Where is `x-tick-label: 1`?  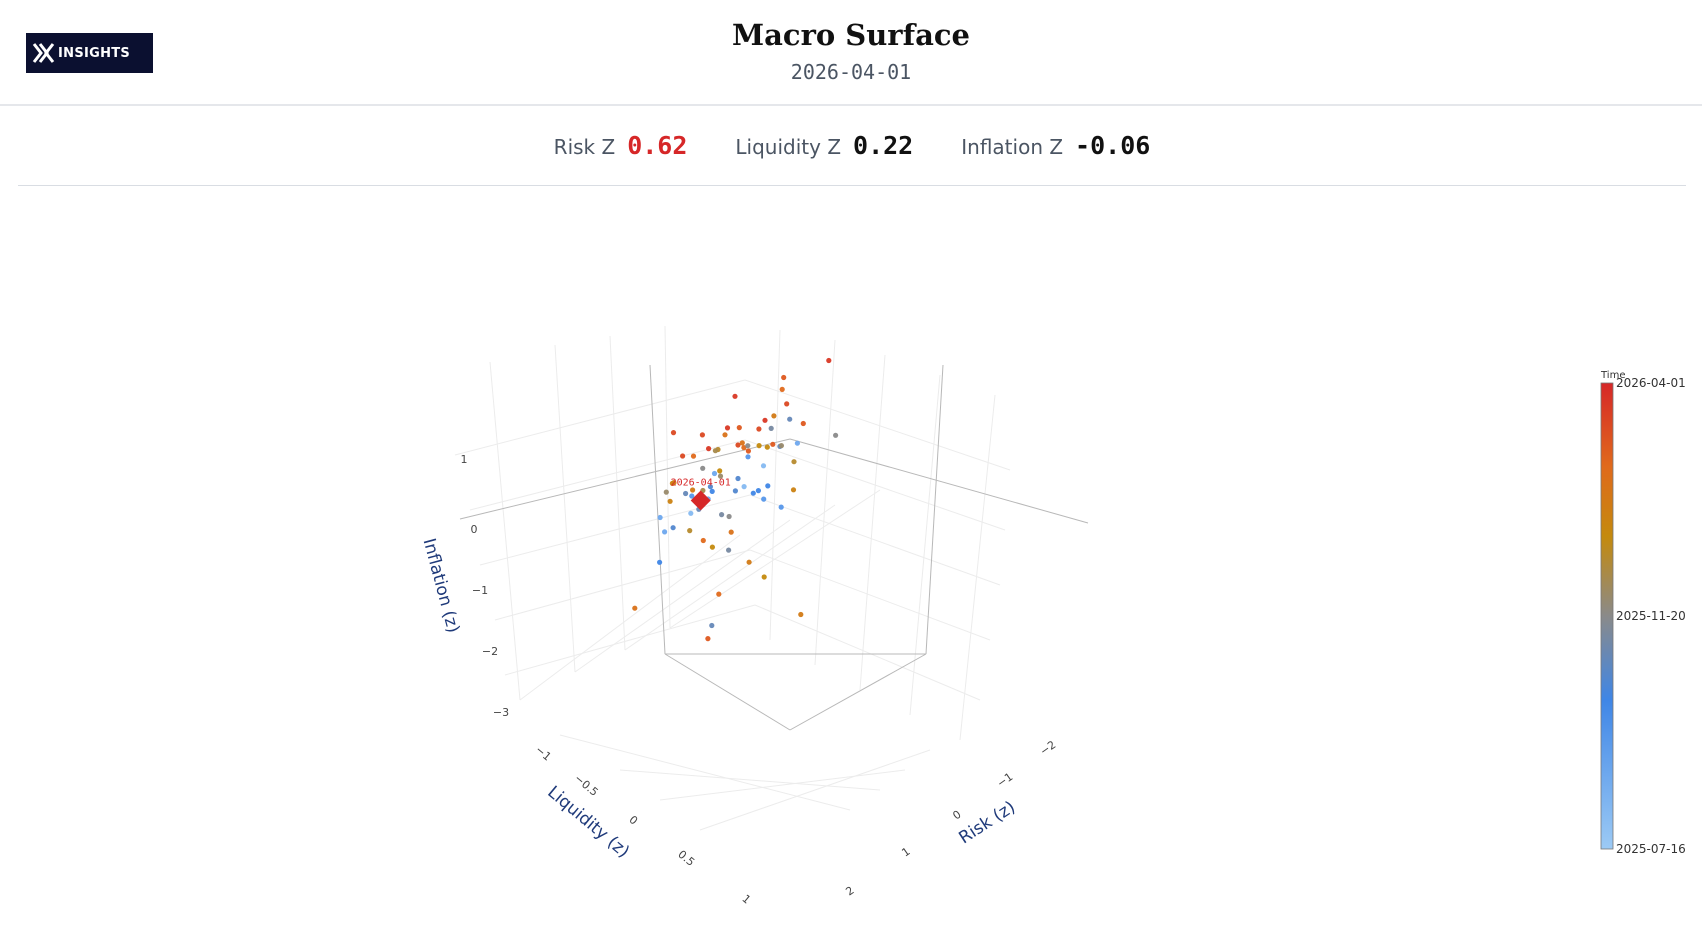
x-tick-label: 1 is located at coordinates (905, 852).